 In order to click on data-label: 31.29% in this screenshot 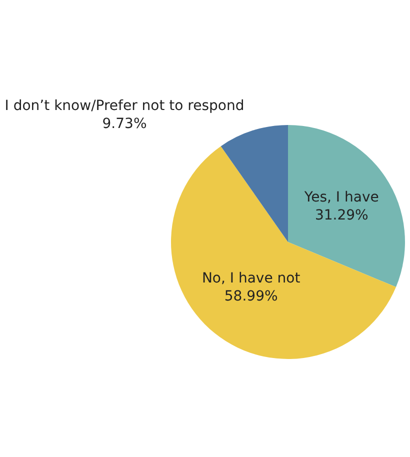, I will do `click(341, 216)`.